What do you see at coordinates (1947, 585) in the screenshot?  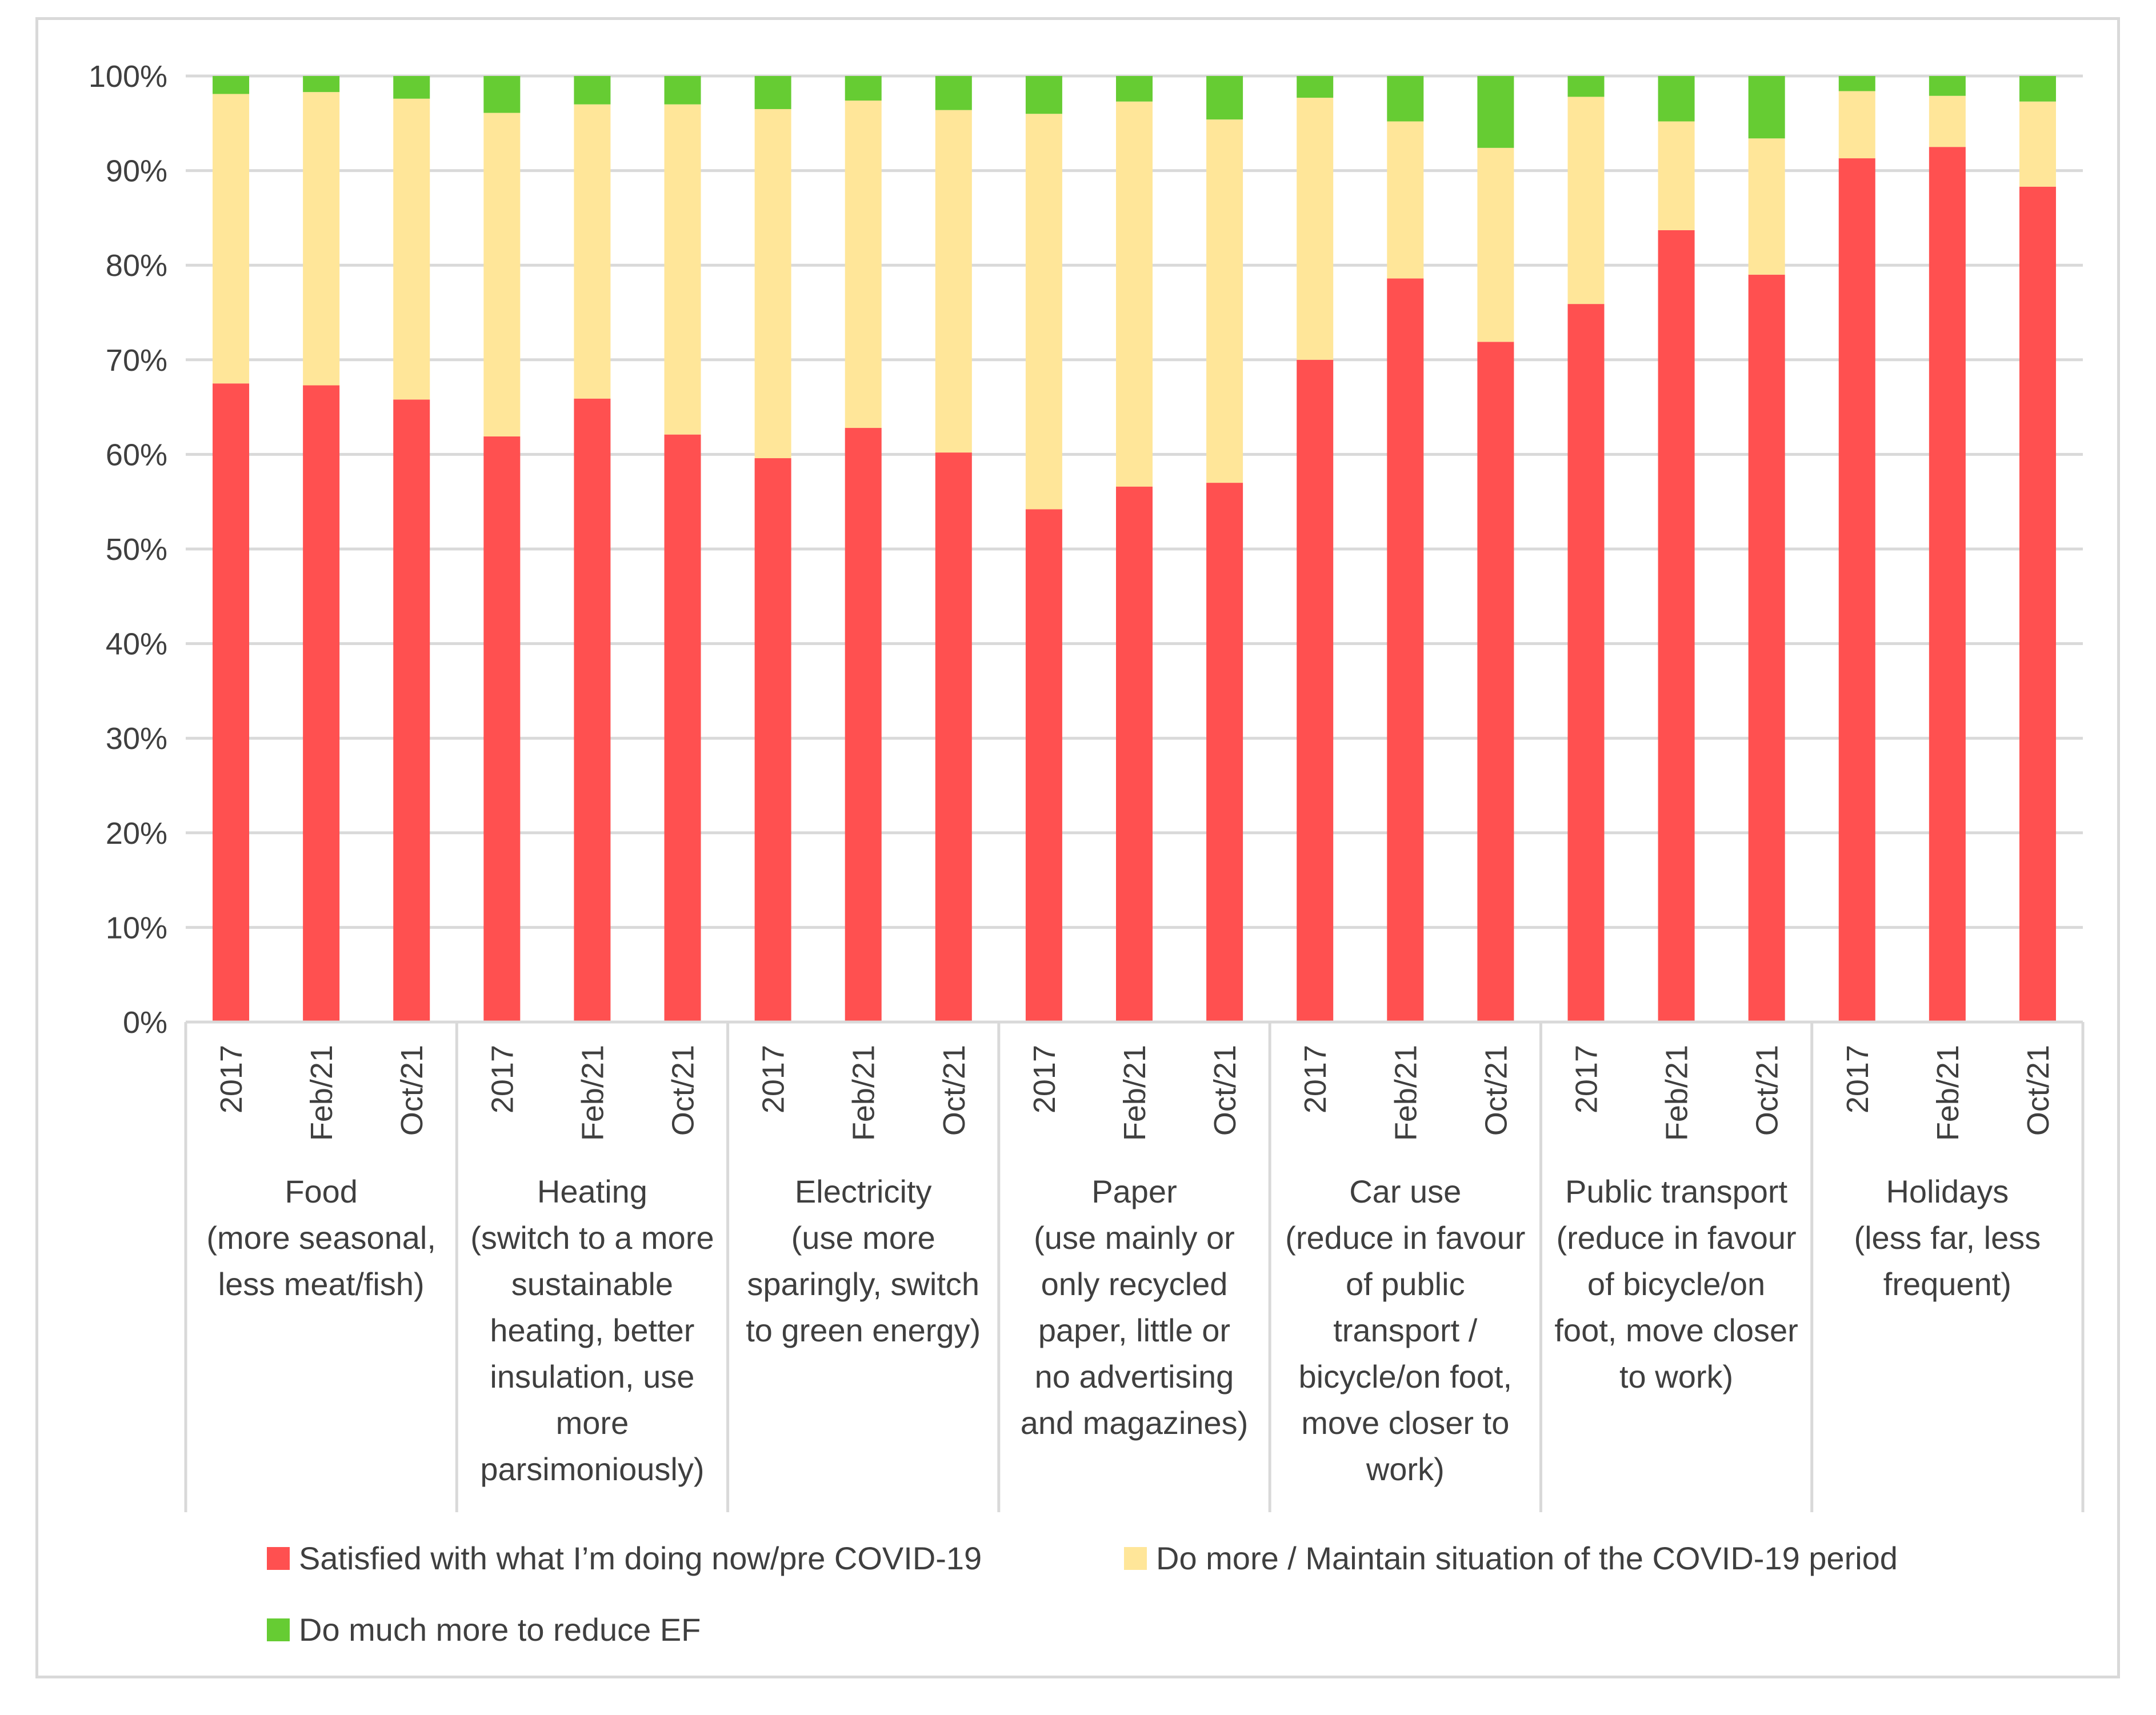 I see `bar-segment-series-0-7-feb21` at bounding box center [1947, 585].